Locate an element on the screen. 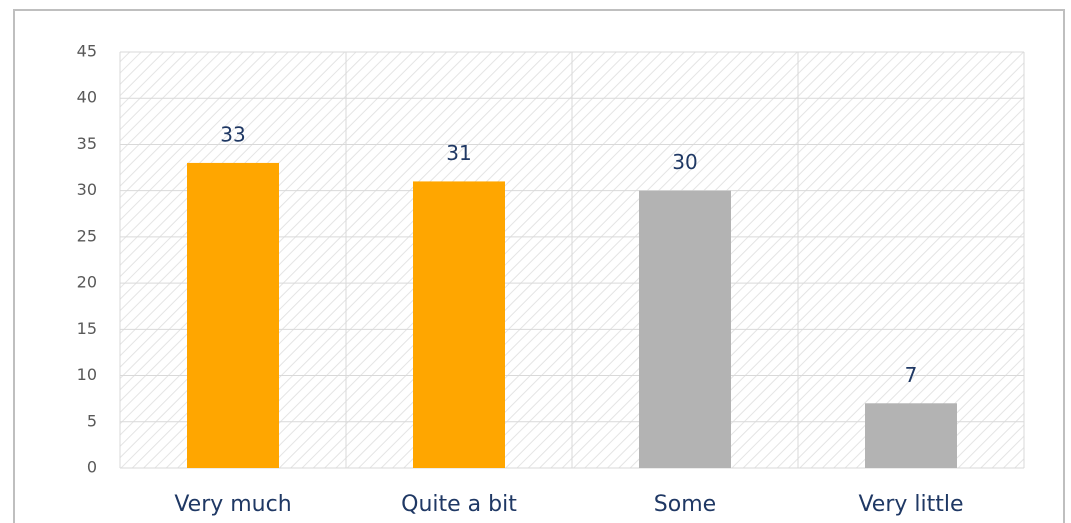 This screenshot has height=523, width=1071. data-label: 31 is located at coordinates (458, 153).